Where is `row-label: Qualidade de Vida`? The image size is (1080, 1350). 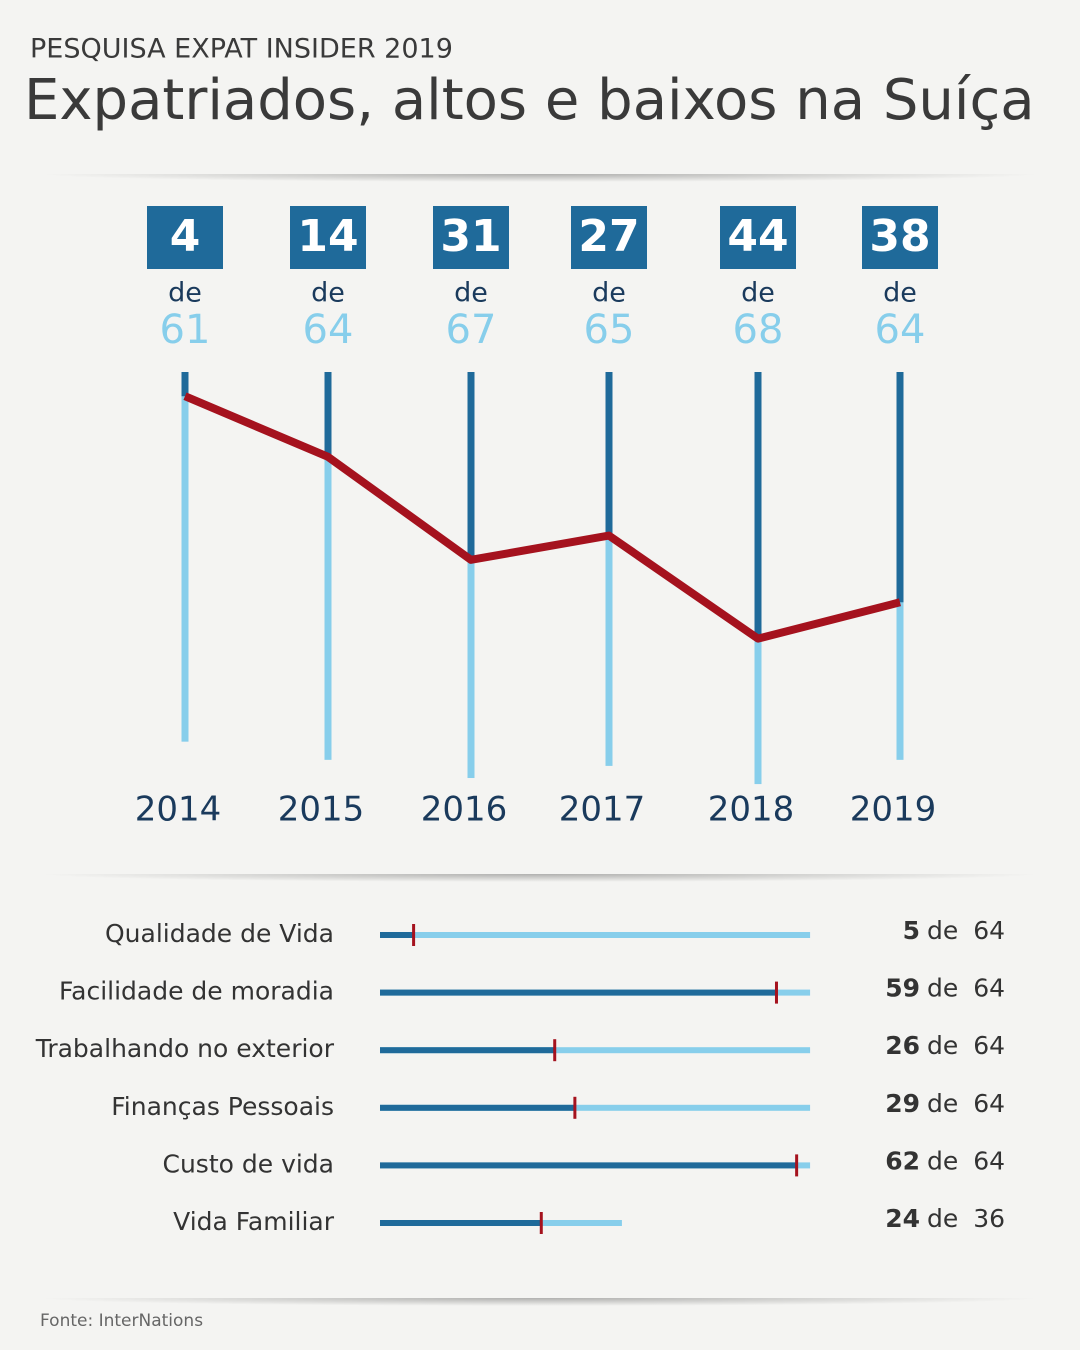 row-label: Qualidade de Vida is located at coordinates (219, 933).